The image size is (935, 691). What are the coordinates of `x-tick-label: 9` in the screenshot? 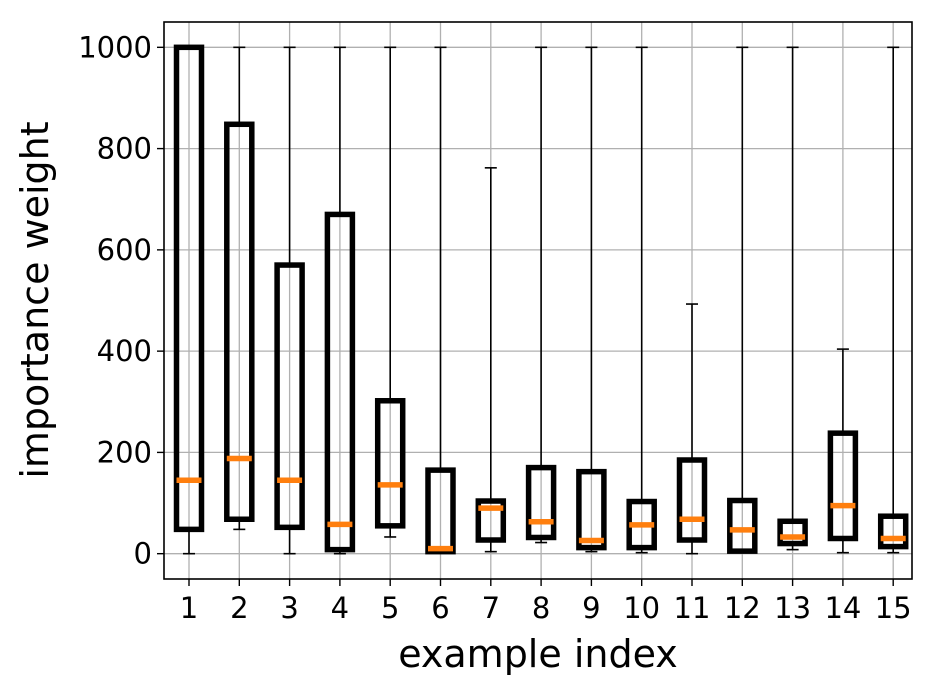 It's located at (591, 608).